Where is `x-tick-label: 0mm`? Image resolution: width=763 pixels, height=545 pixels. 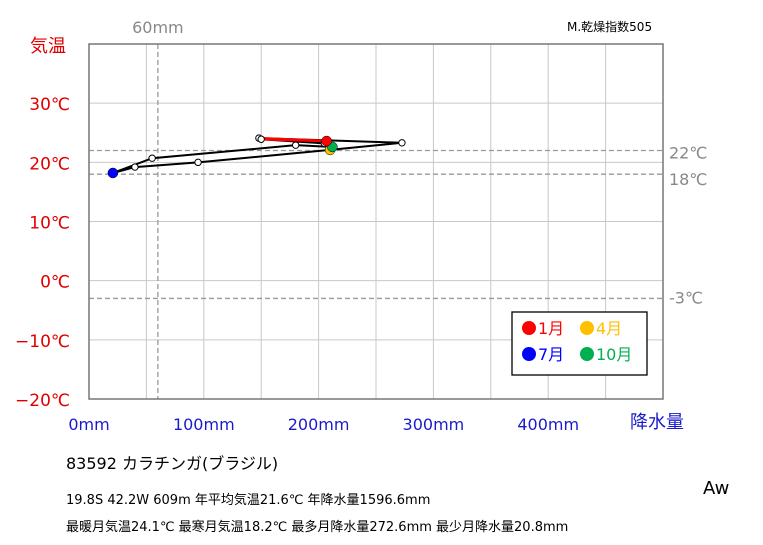
x-tick-label: 0mm is located at coordinates (88, 424).